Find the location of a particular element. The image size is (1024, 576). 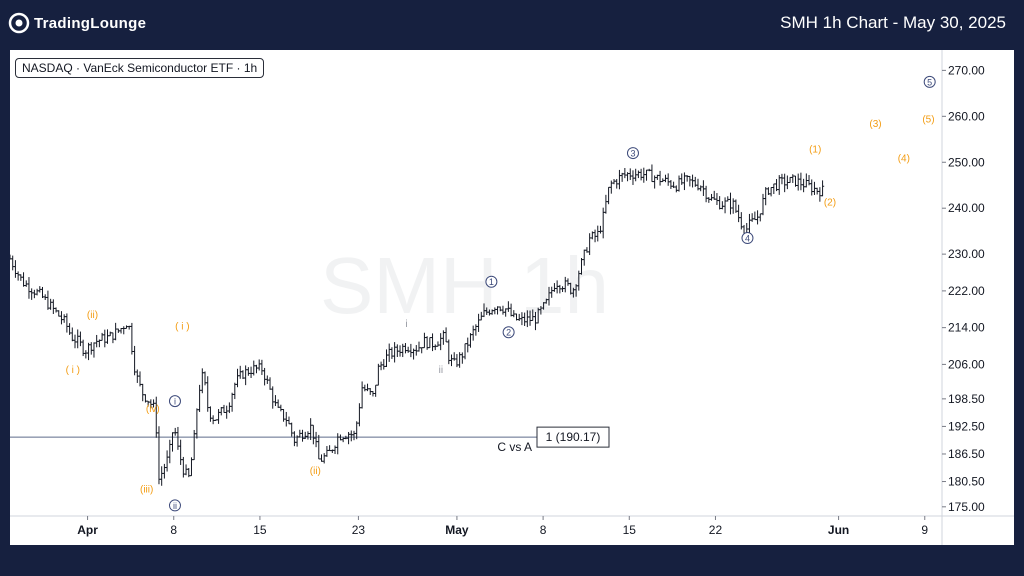

wave-label-14: 2 is located at coordinates (508, 333).